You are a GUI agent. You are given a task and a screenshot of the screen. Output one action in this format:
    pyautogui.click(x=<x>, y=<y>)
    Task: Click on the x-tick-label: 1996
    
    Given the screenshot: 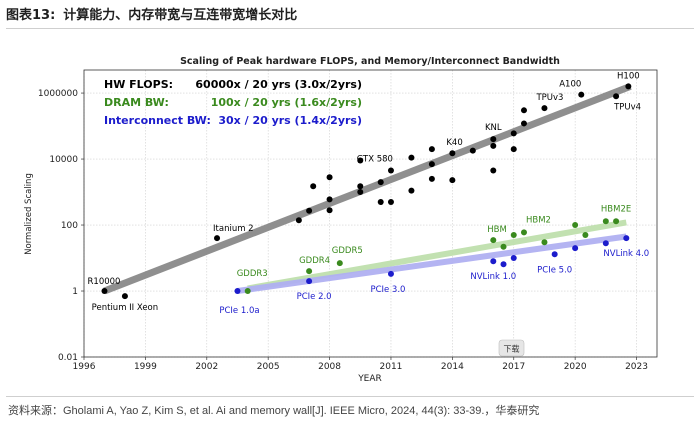 What is the action you would take?
    pyautogui.click(x=84, y=367)
    